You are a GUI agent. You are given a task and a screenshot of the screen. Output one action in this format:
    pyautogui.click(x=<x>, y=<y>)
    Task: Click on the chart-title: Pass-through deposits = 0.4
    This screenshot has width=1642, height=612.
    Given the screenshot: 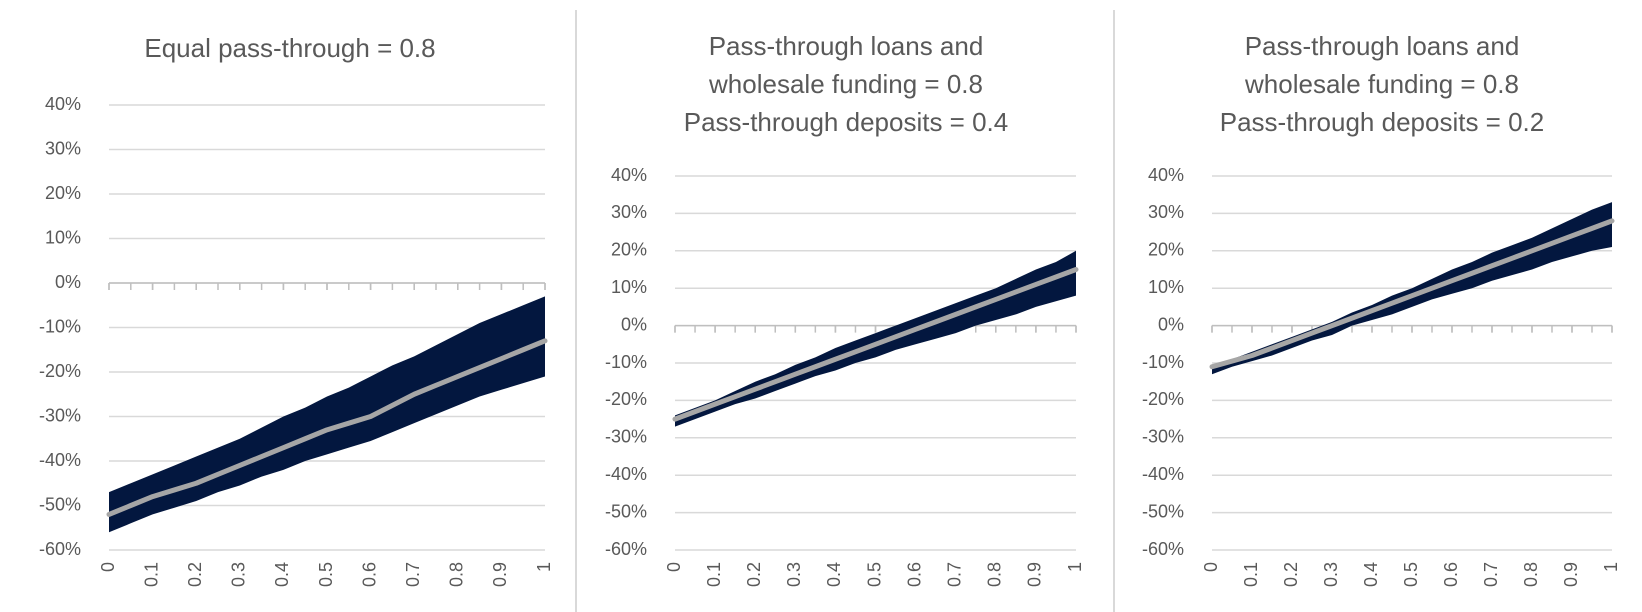 What is the action you would take?
    pyautogui.click(x=846, y=122)
    